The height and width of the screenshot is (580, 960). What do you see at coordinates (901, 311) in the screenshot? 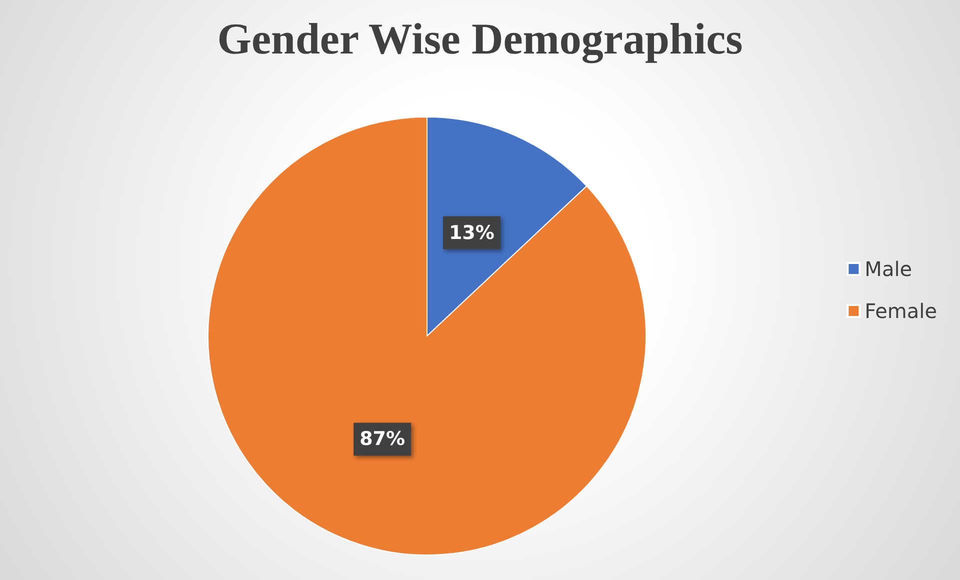
I see `legend-label: Female` at bounding box center [901, 311].